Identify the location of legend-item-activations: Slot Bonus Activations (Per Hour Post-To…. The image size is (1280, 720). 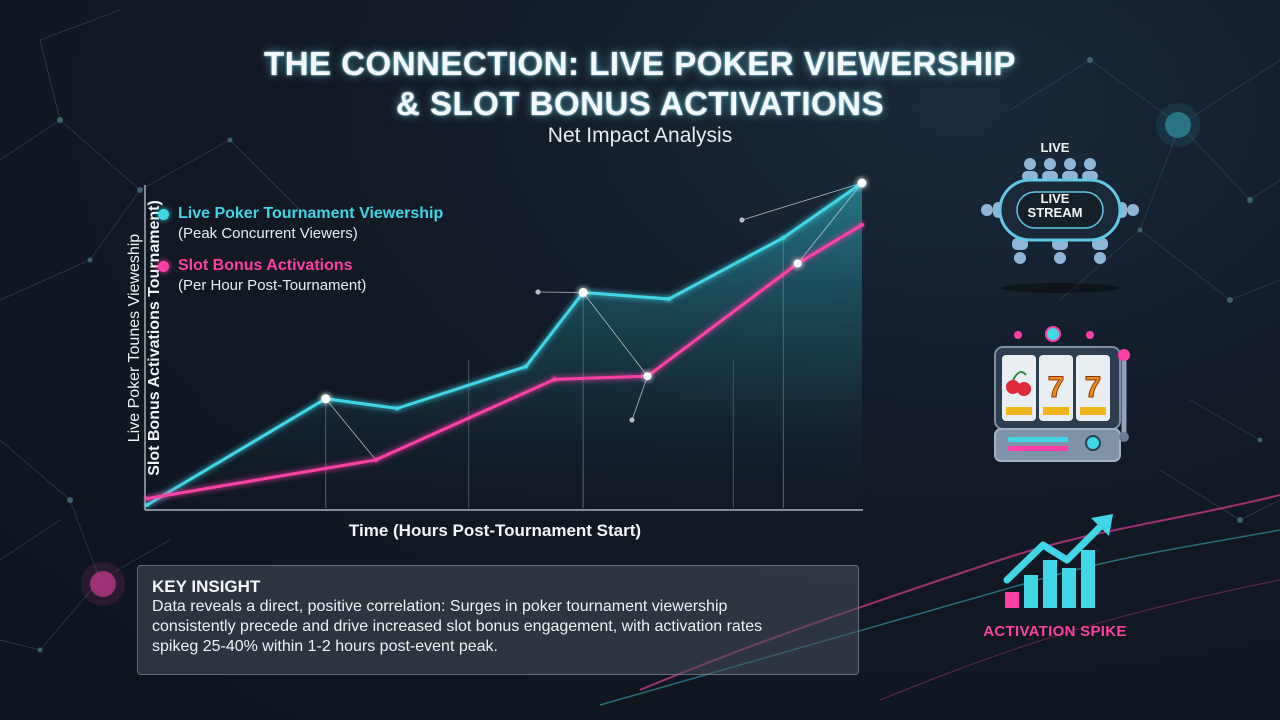
(300, 276).